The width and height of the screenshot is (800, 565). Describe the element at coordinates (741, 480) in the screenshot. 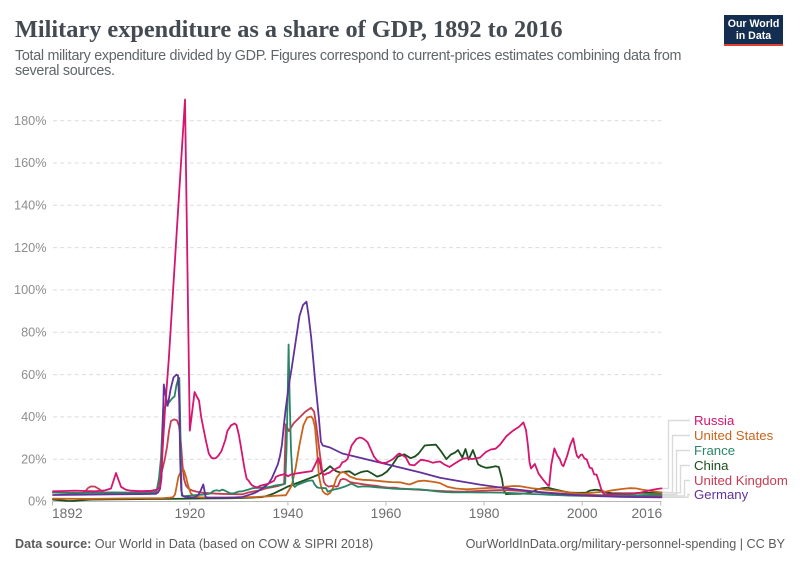

I see `svg-text: United Kingdom` at that location.